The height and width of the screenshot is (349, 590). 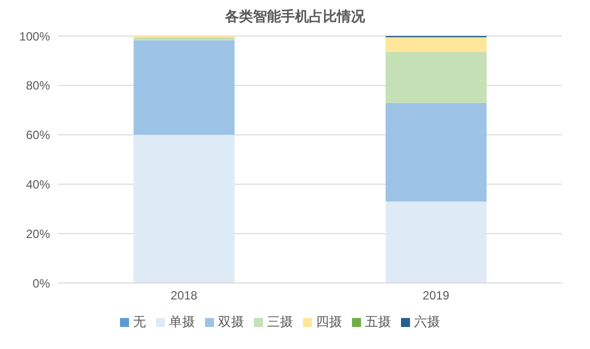 What do you see at coordinates (378, 321) in the screenshot?
I see `legend-label: 五摄` at bounding box center [378, 321].